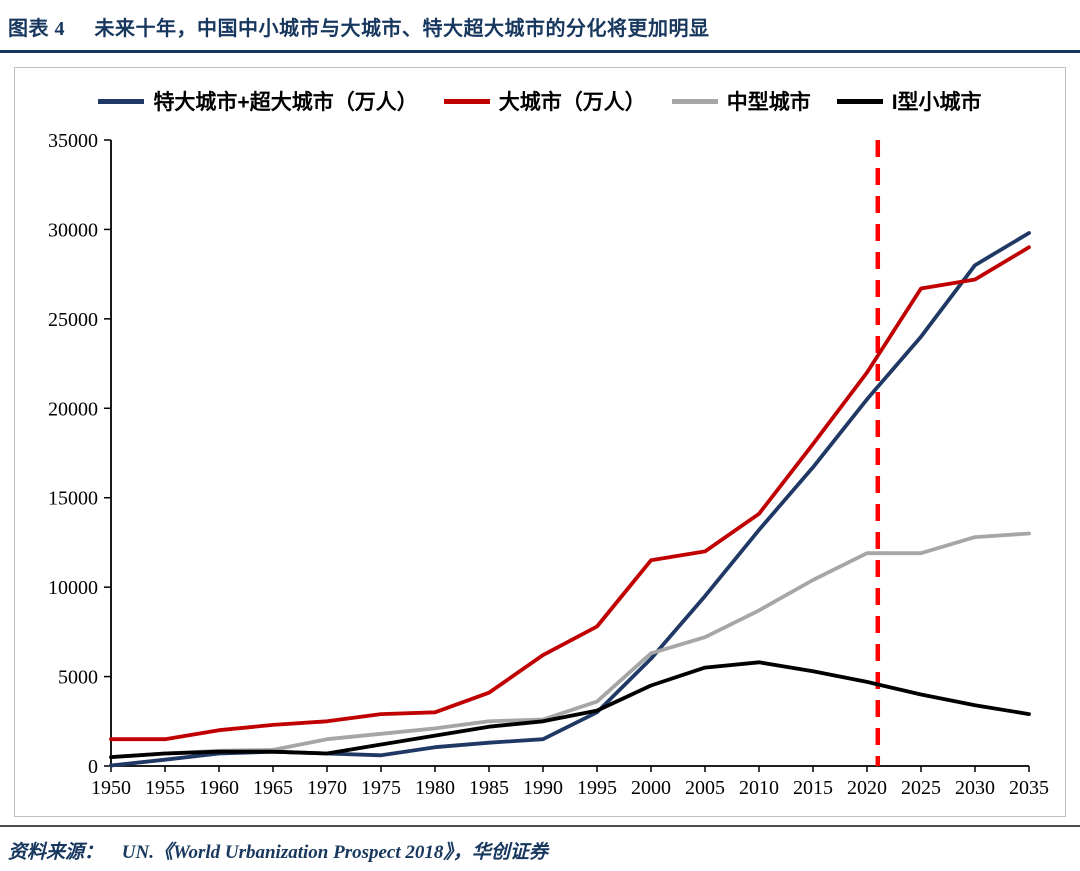 The height and width of the screenshot is (871, 1080). What do you see at coordinates (921, 788) in the screenshot?
I see `x-axis-tick-label: 2025` at bounding box center [921, 788].